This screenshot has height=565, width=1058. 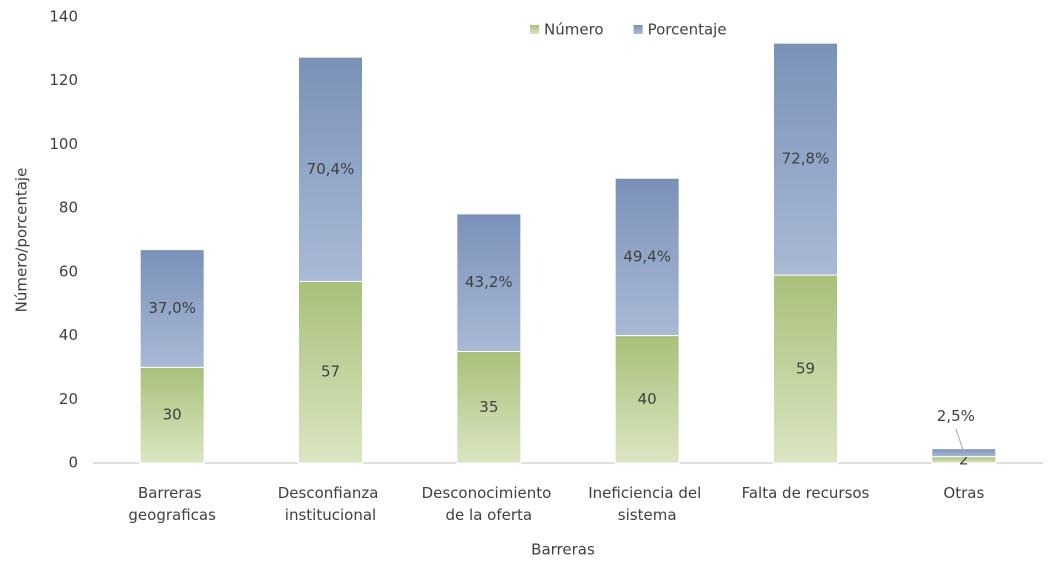 I want to click on x-tick-line: Ineficiencia del, so click(x=647, y=493).